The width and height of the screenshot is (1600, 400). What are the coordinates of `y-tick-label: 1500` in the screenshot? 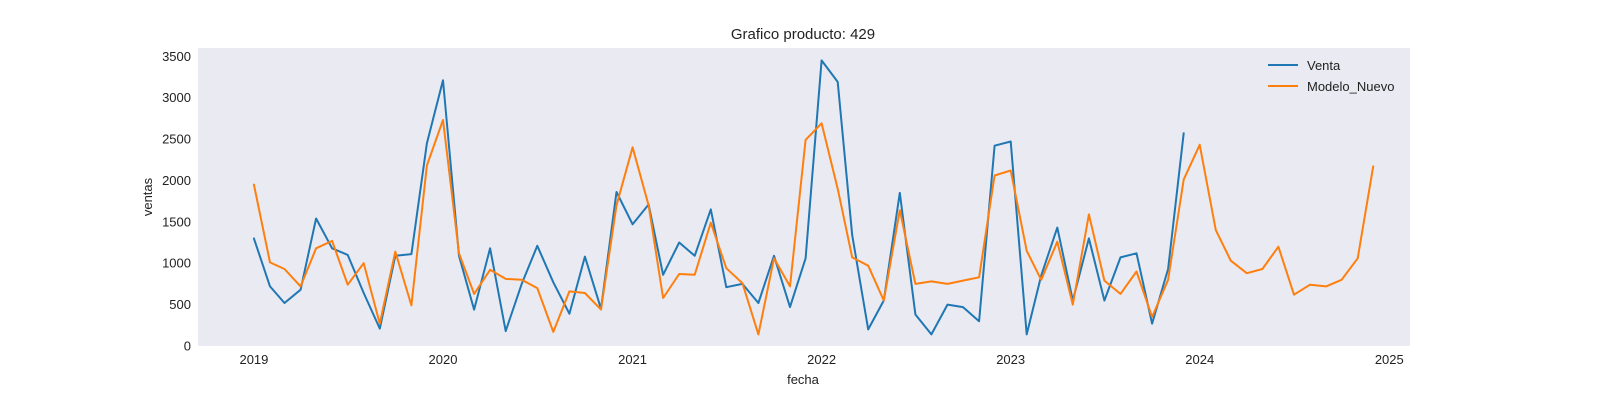 It's located at (176, 221).